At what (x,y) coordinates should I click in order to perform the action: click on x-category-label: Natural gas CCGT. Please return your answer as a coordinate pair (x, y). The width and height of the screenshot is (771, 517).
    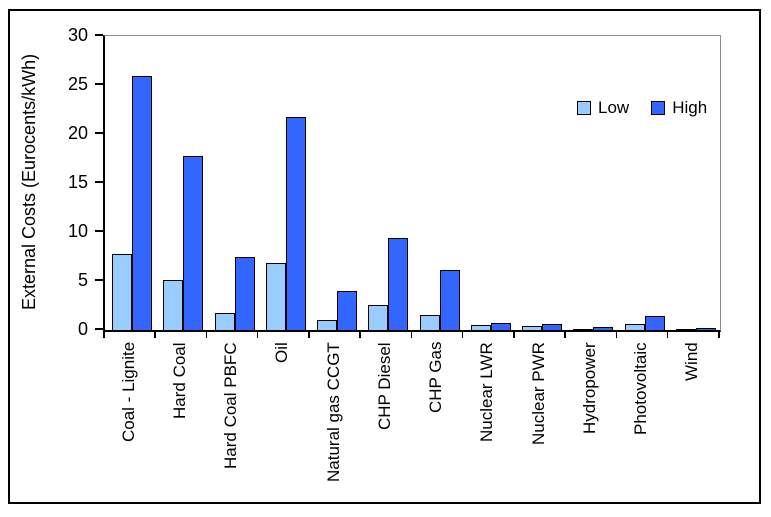
    Looking at the image, I should click on (333, 412).